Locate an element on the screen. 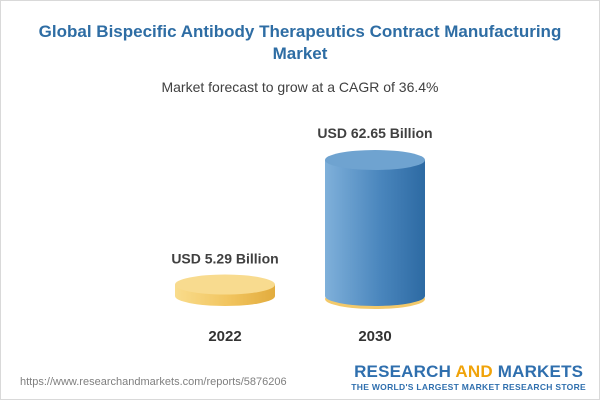 This screenshot has height=400, width=600. category-label: 2022 is located at coordinates (224, 336).